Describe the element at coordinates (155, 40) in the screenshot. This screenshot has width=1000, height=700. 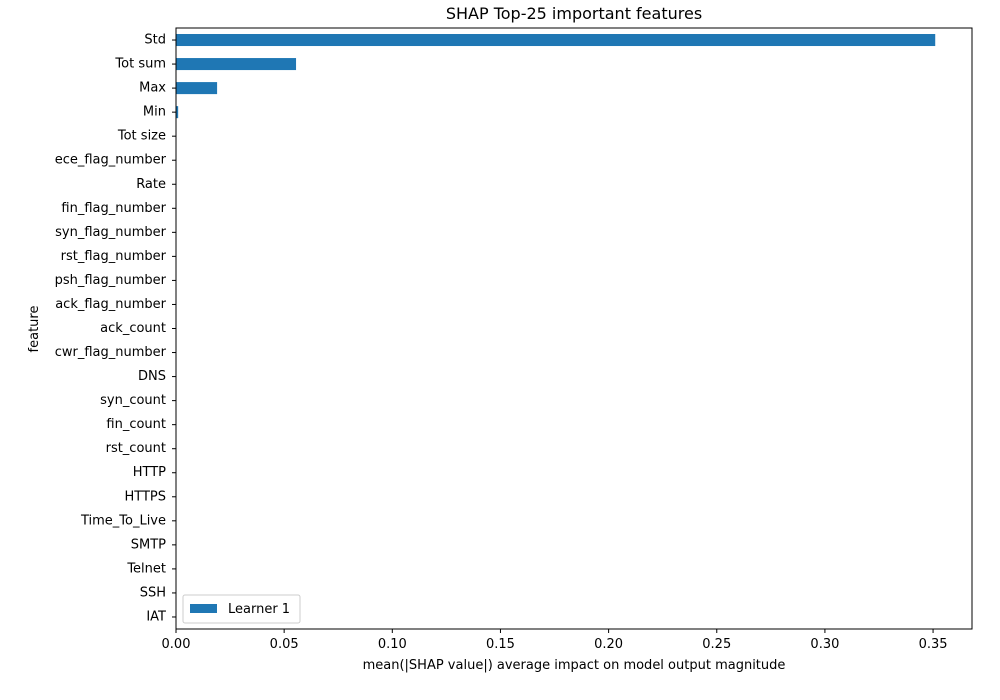
I see `y-tick-label: Std` at that location.